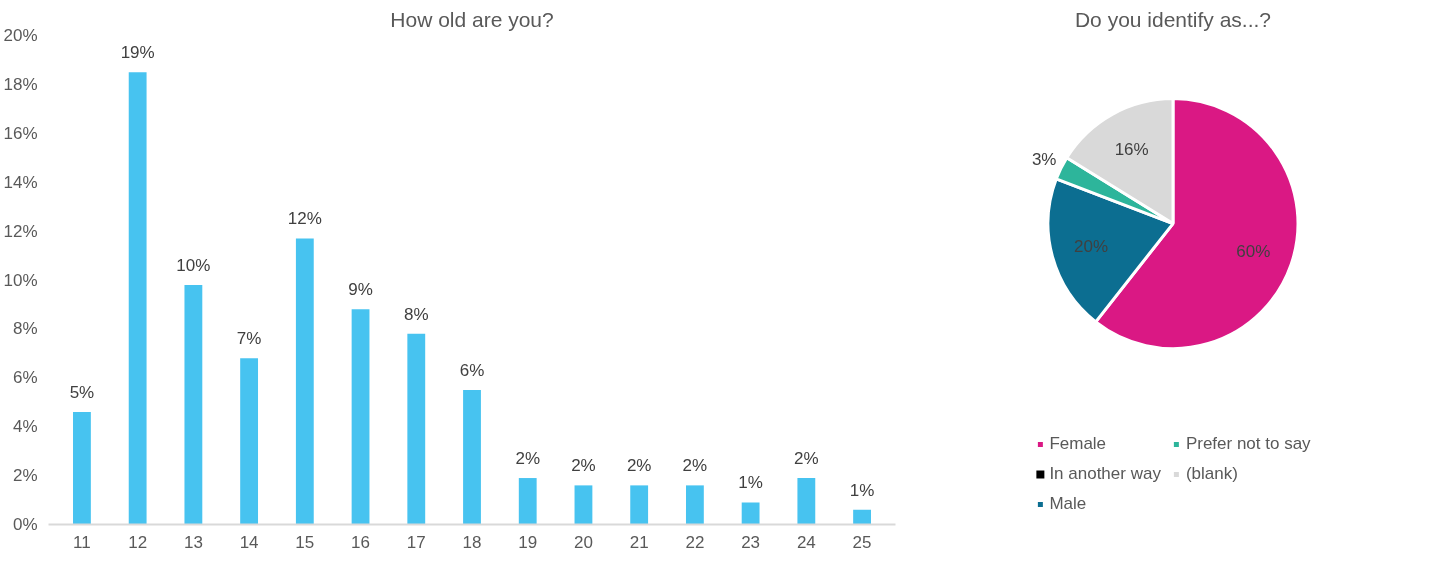 This screenshot has height=562, width=1431. Describe the element at coordinates (138, 542) in the screenshot. I see `x-tick-label: 12` at that location.